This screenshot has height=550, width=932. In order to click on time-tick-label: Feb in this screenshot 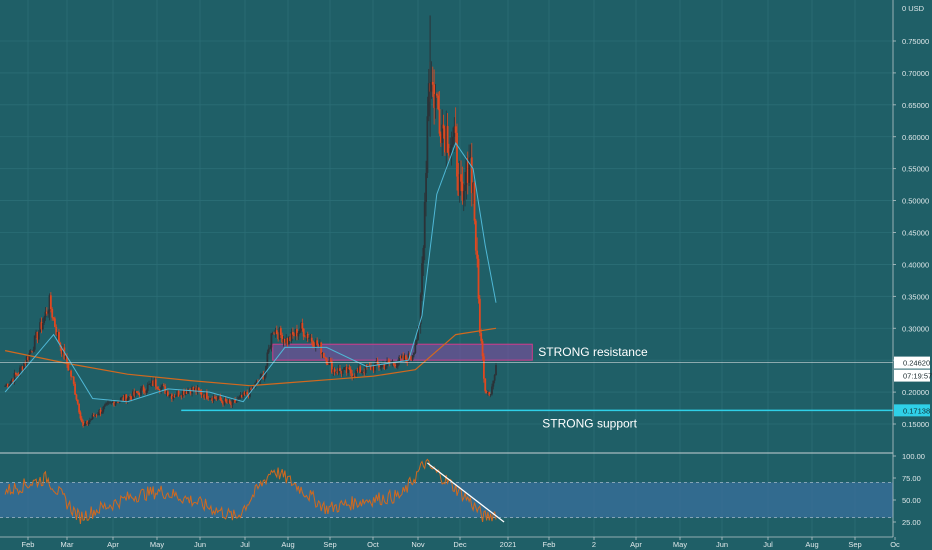, I will do `click(549, 544)`.